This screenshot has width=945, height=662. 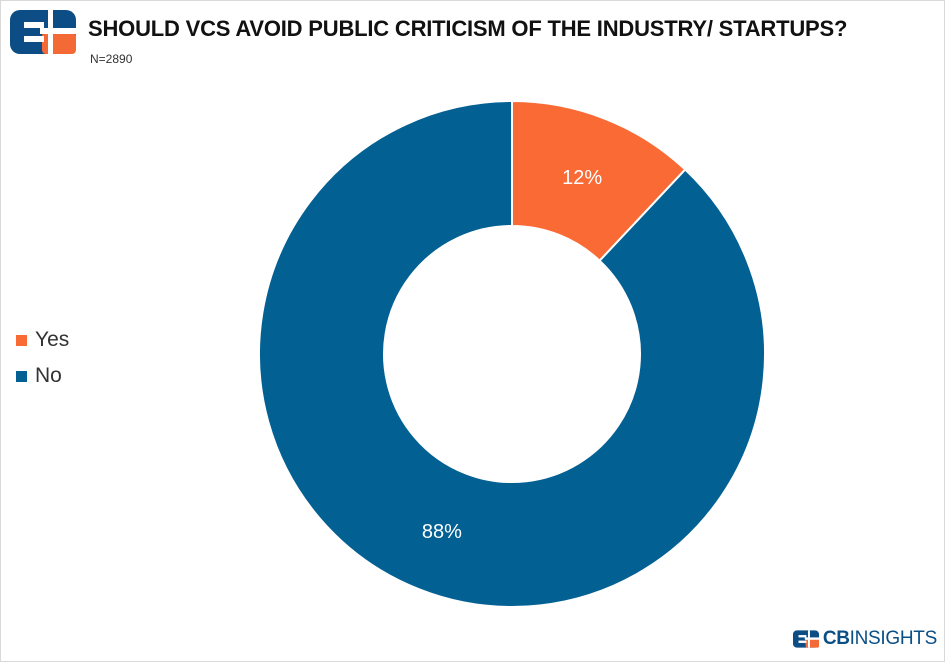 I want to click on legend-swatch-no, so click(x=21, y=376).